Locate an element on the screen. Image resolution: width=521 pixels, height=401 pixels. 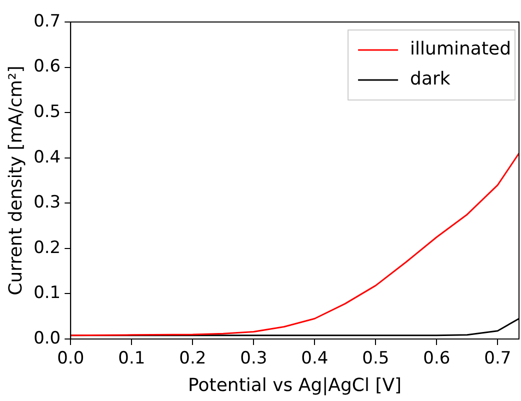
x-tick-label: 0.5 is located at coordinates (376, 358).